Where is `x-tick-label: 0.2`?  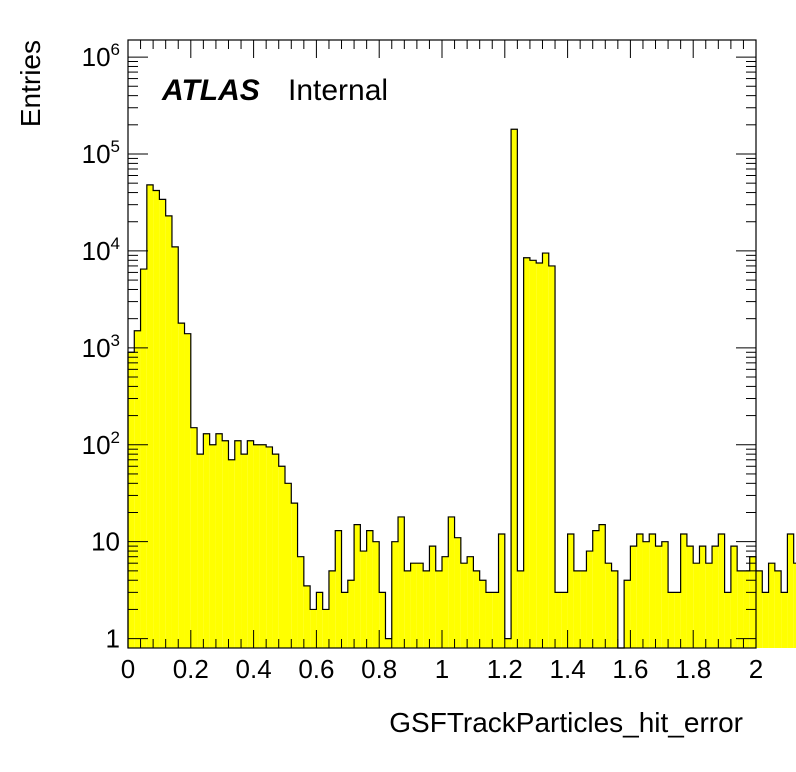
x-tick-label: 0.2 is located at coordinates (191, 669).